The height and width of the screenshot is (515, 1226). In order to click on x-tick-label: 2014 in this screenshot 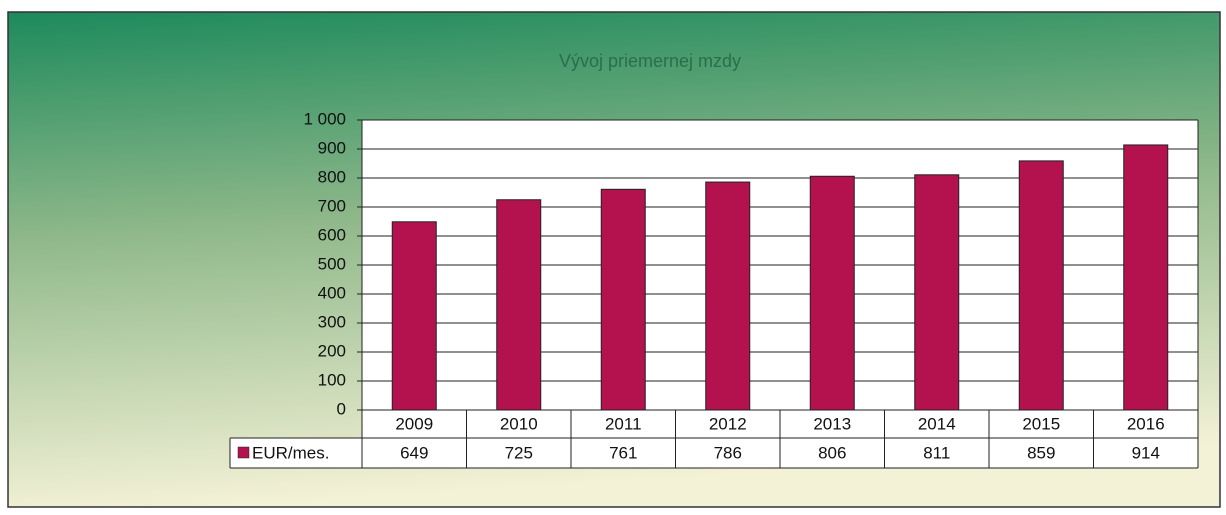, I will do `click(937, 423)`.